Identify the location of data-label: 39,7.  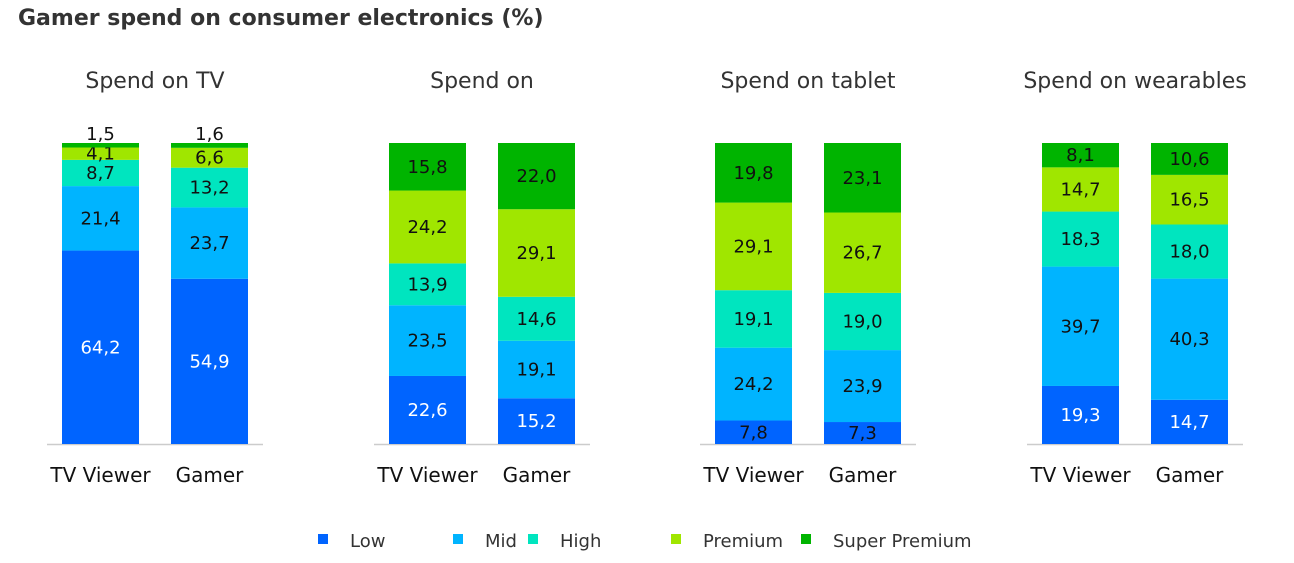
(1080, 326).